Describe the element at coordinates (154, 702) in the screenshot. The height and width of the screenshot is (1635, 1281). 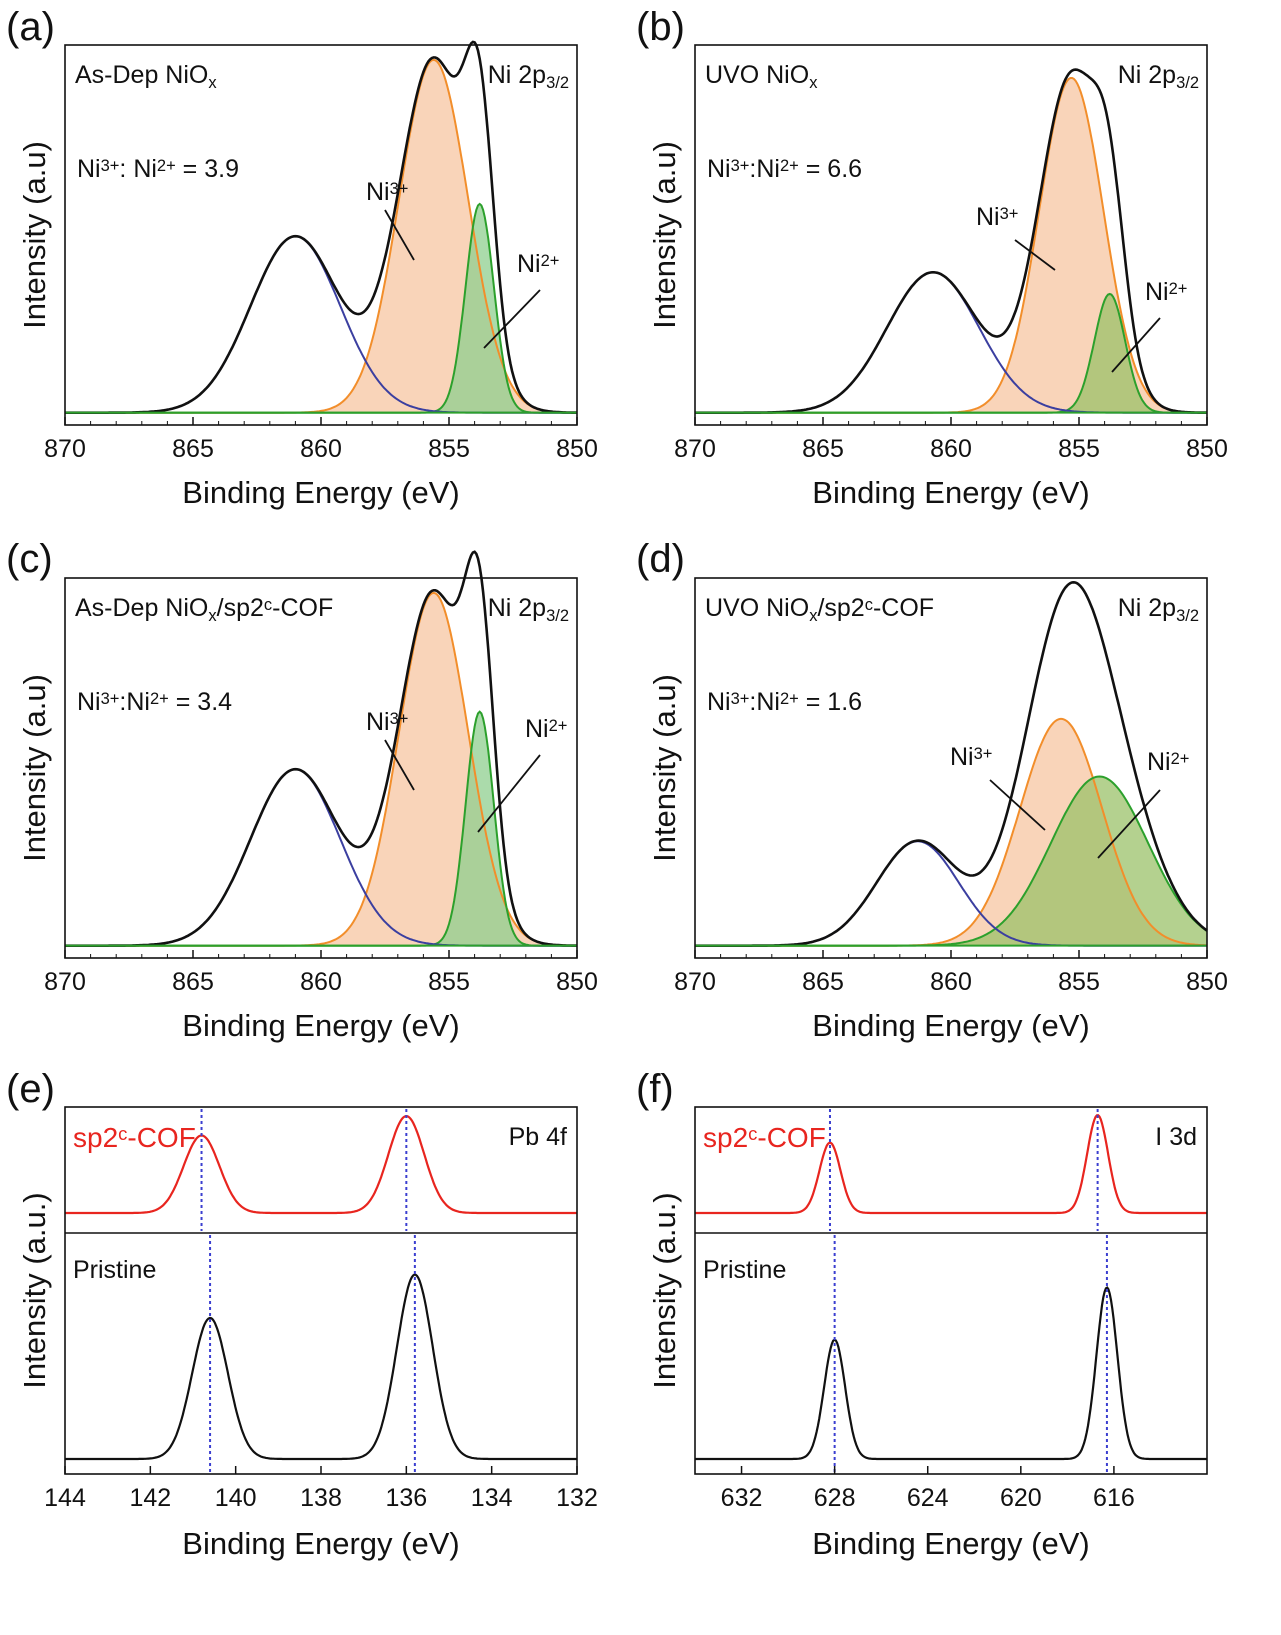
I see `ratio-label: Ni3+:Ni2+ = 3.4` at that location.